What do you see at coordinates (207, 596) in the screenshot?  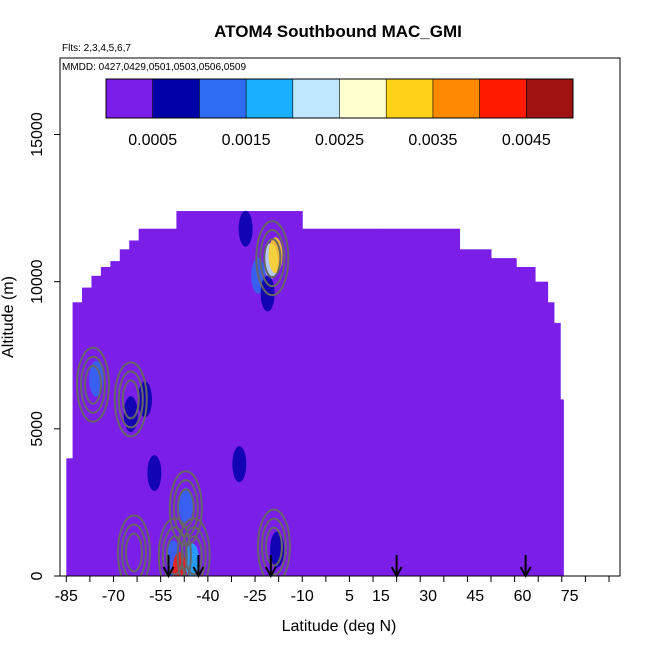 I see `x-tick-label: -40` at bounding box center [207, 596].